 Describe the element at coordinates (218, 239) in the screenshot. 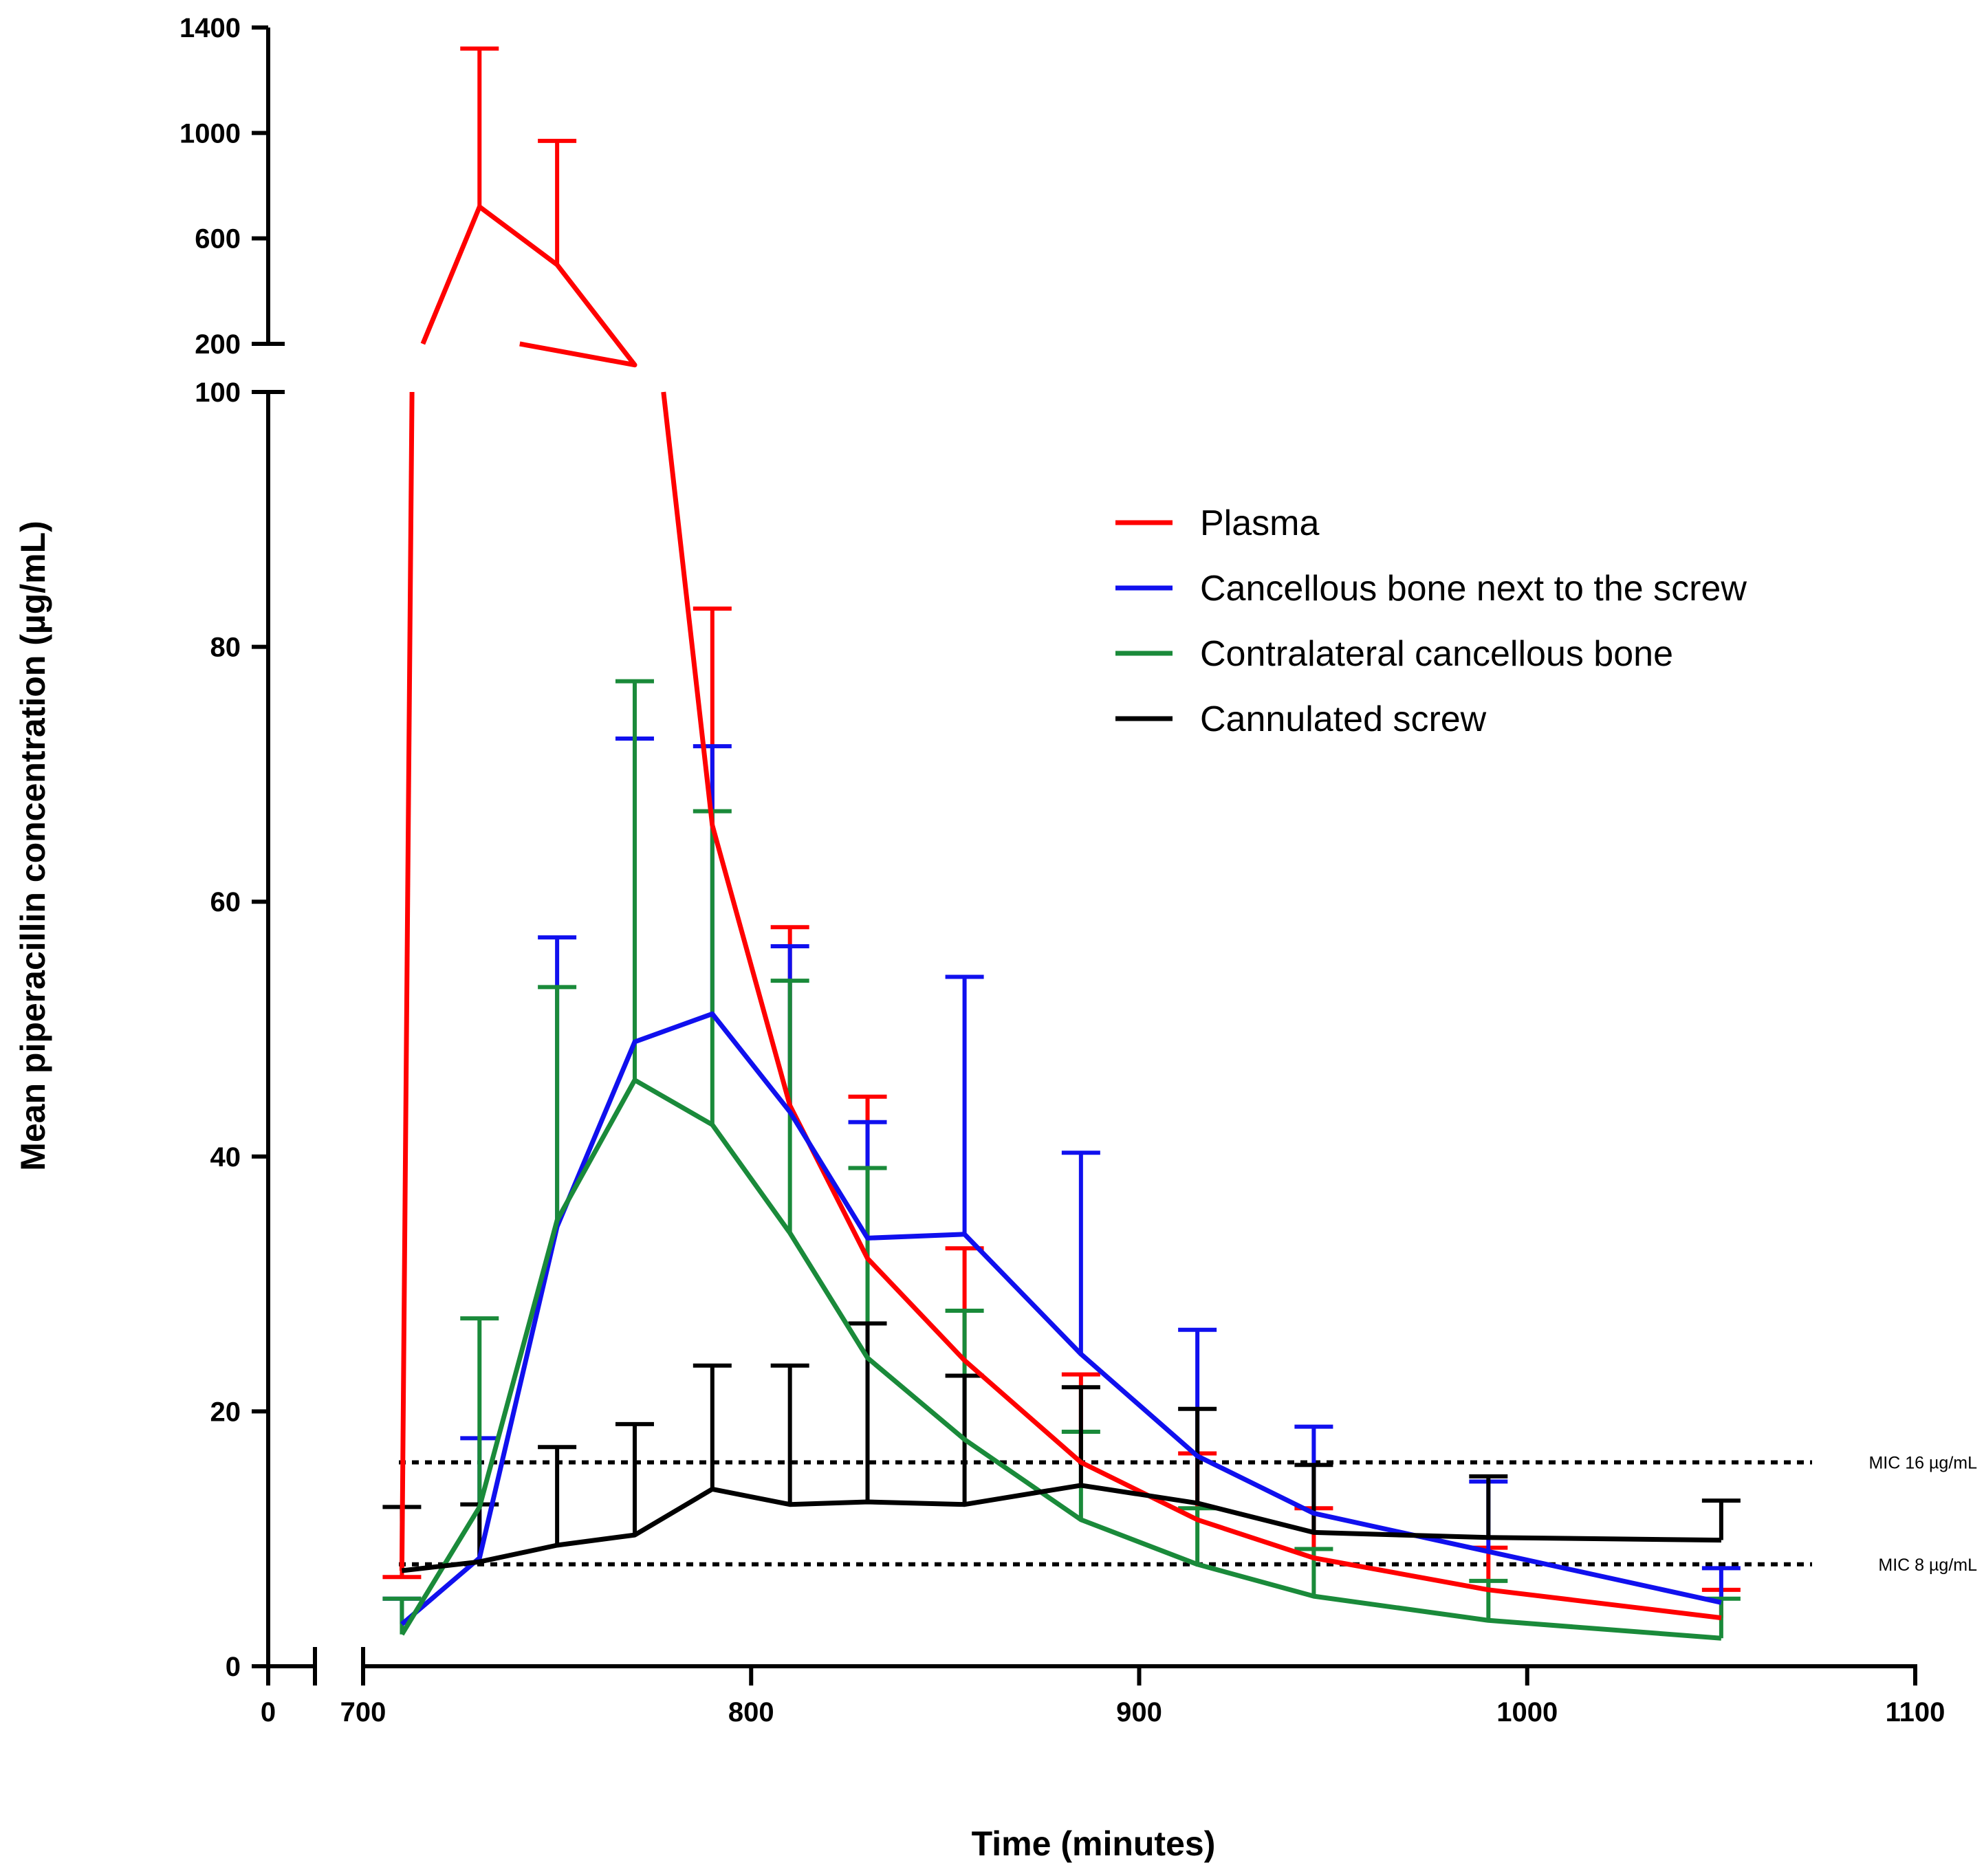

I see `y-tick-label: 600` at that location.